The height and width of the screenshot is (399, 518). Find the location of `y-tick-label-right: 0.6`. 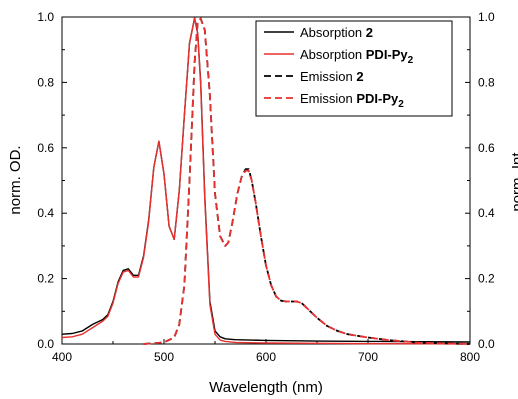

y-tick-label-right: 0.6 is located at coordinates (486, 148).